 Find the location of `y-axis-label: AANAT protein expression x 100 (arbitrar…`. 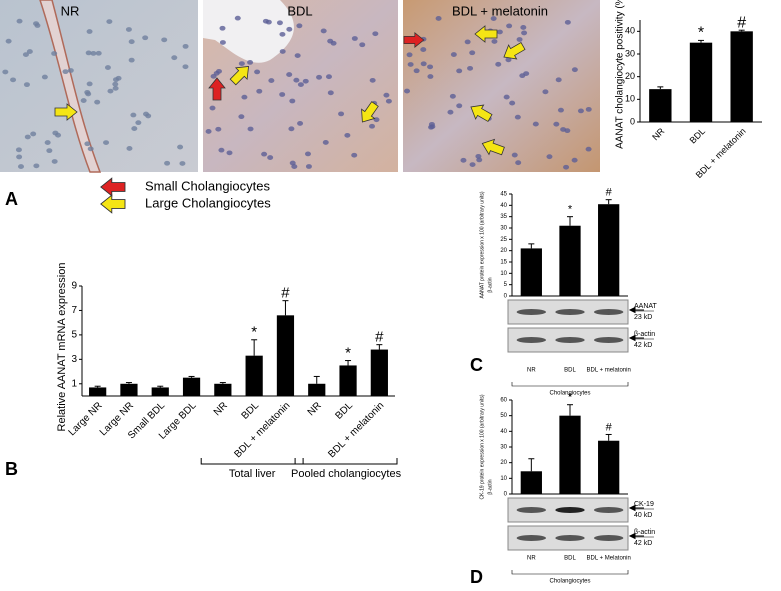

y-axis-label: AANAT protein expression x 100 (arbitrar… is located at coordinates (482, 244).